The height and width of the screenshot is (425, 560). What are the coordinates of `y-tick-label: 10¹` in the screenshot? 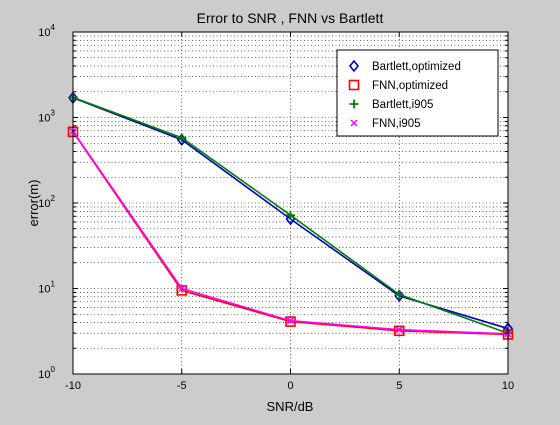 It's located at (46, 288).